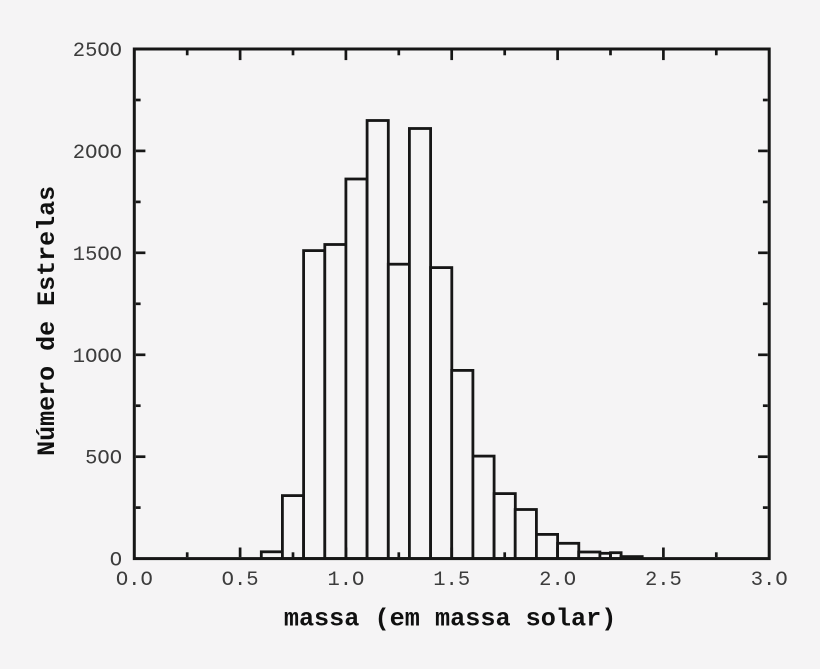 Image resolution: width=820 pixels, height=669 pixels. Describe the element at coordinates (97, 51) in the screenshot. I see `svg-text: 25OO` at that location.